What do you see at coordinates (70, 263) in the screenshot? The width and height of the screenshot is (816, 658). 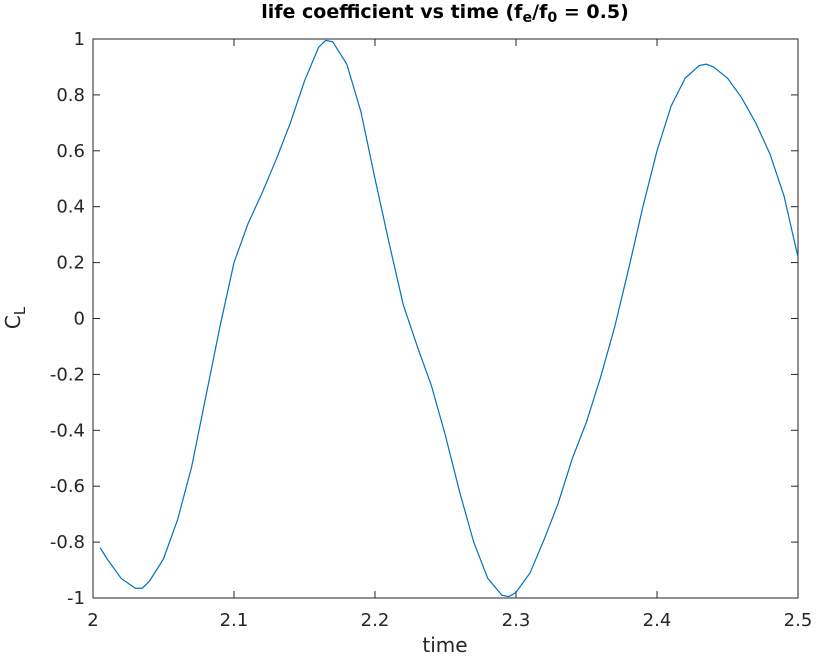 I see `y-tick-label: 0.2` at bounding box center [70, 263].